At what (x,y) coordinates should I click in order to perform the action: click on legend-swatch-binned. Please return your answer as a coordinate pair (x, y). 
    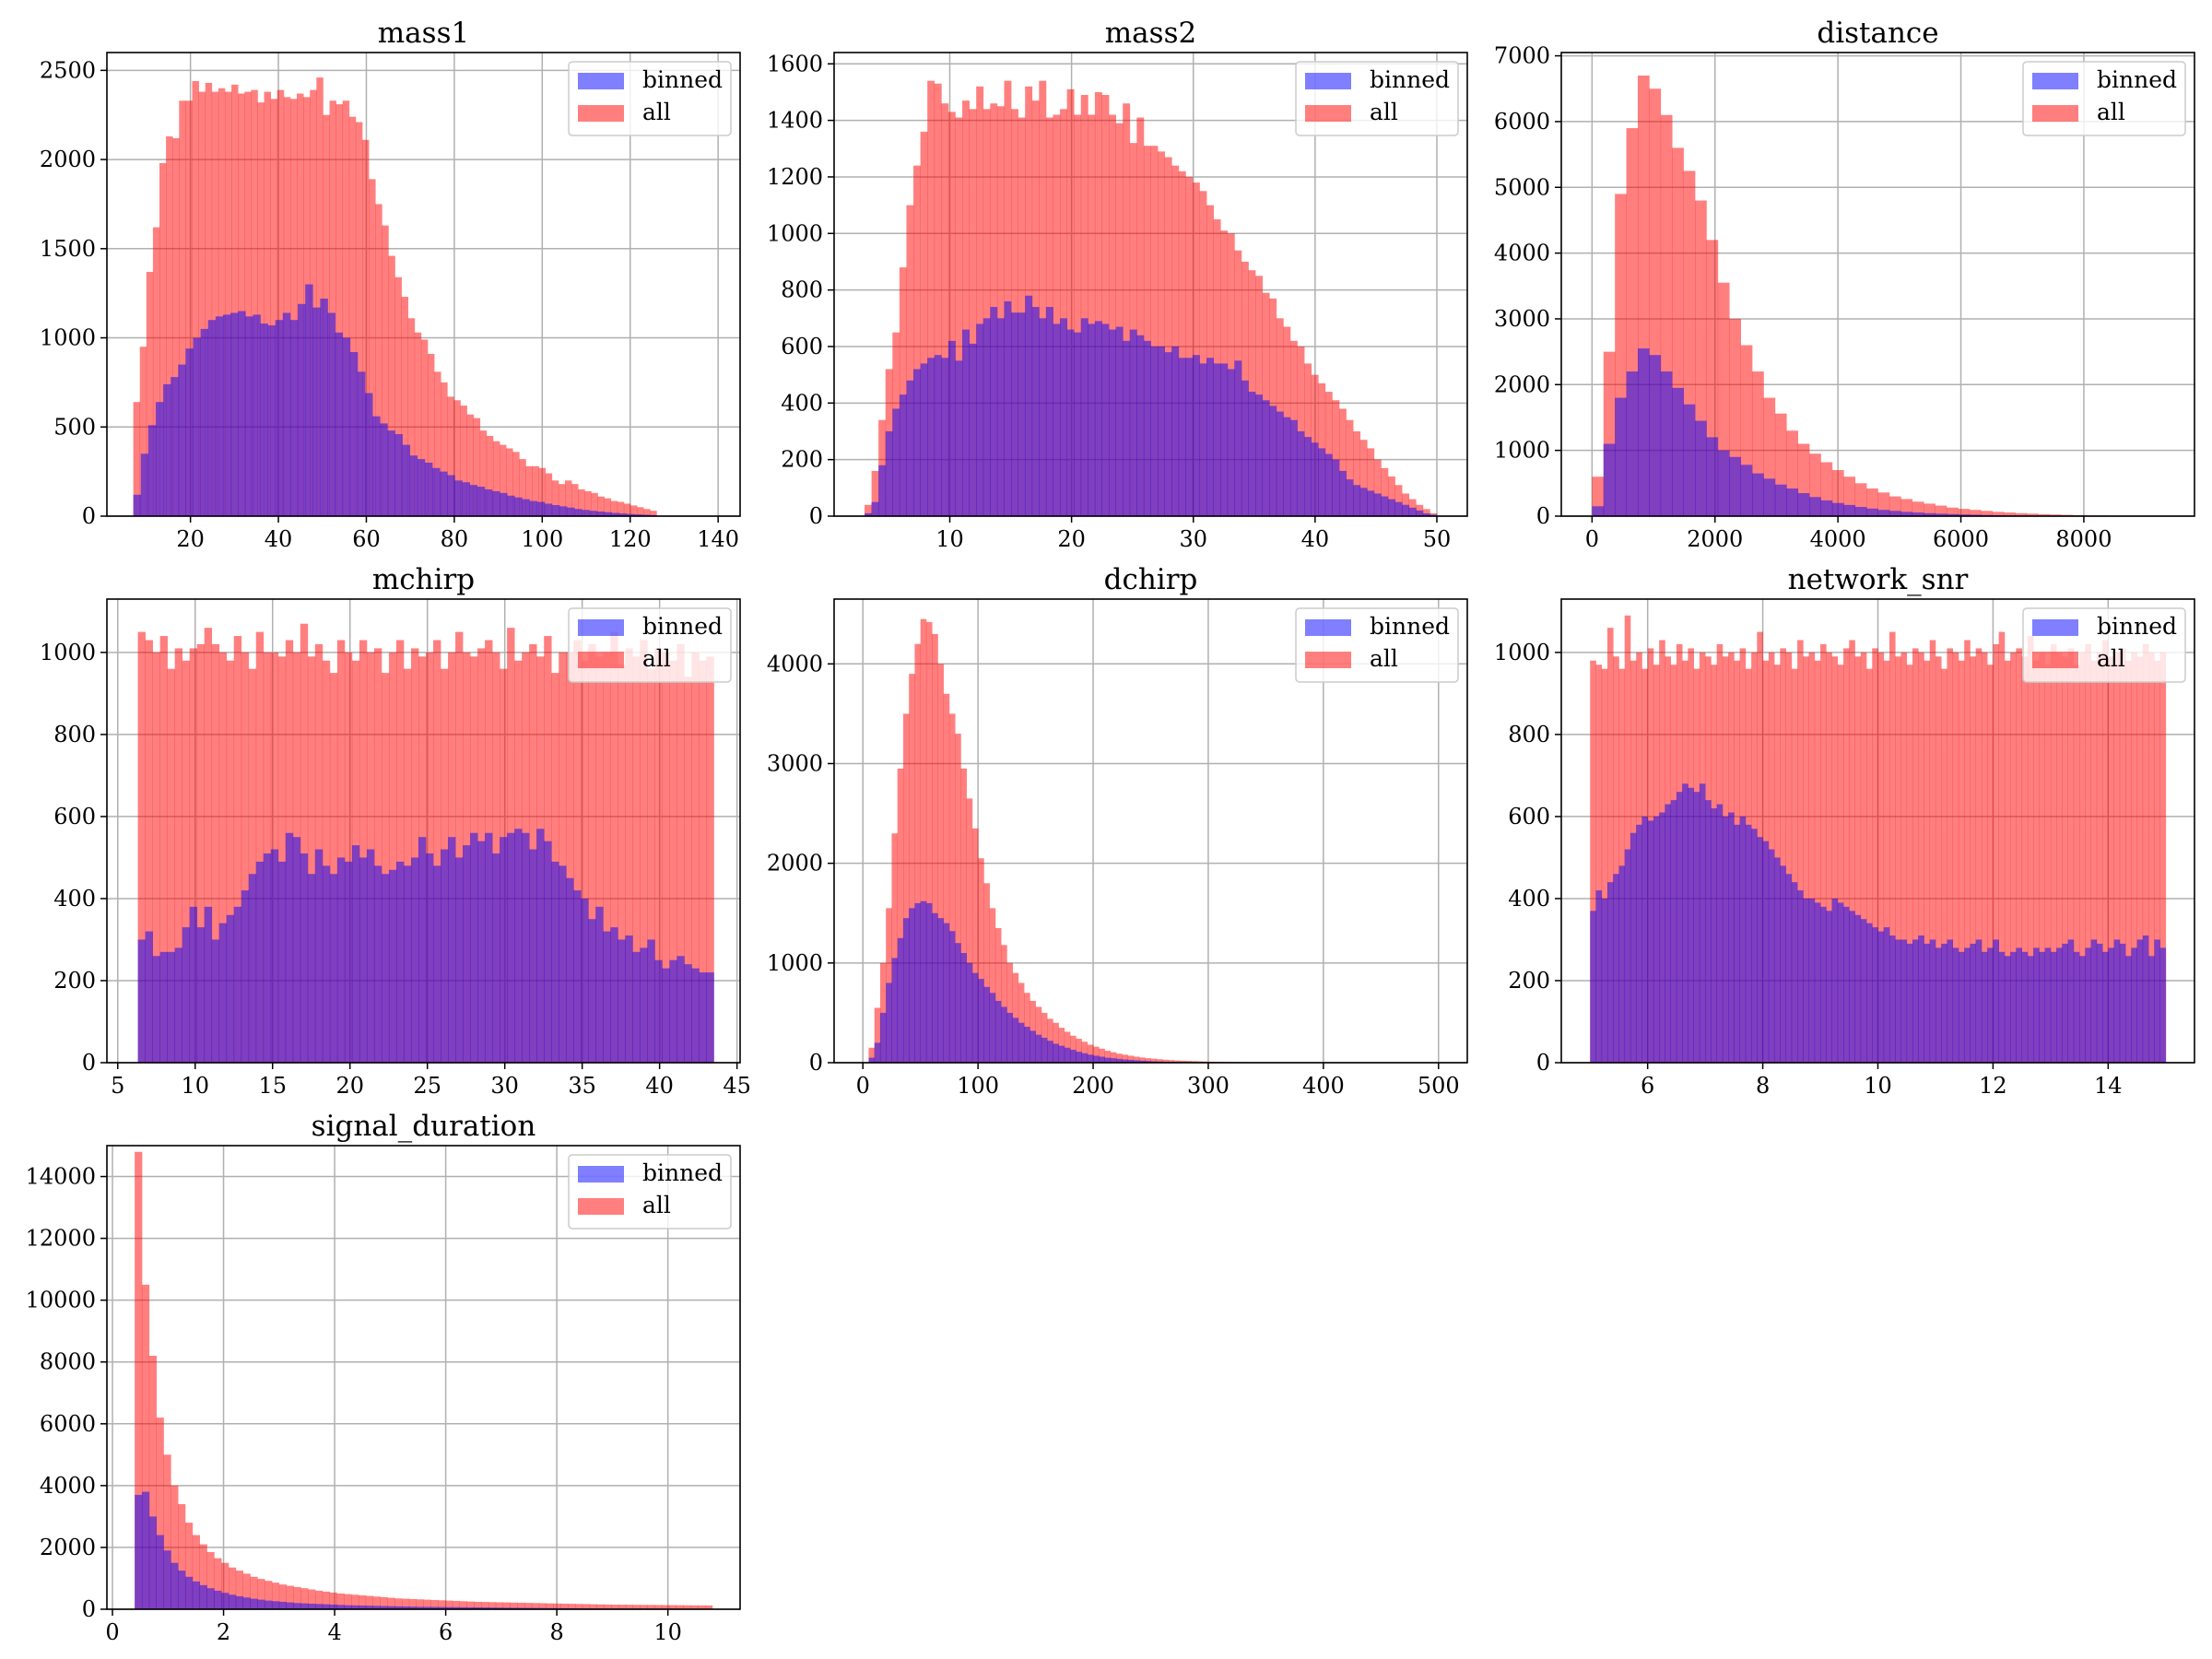
    Looking at the image, I should click on (601, 627).